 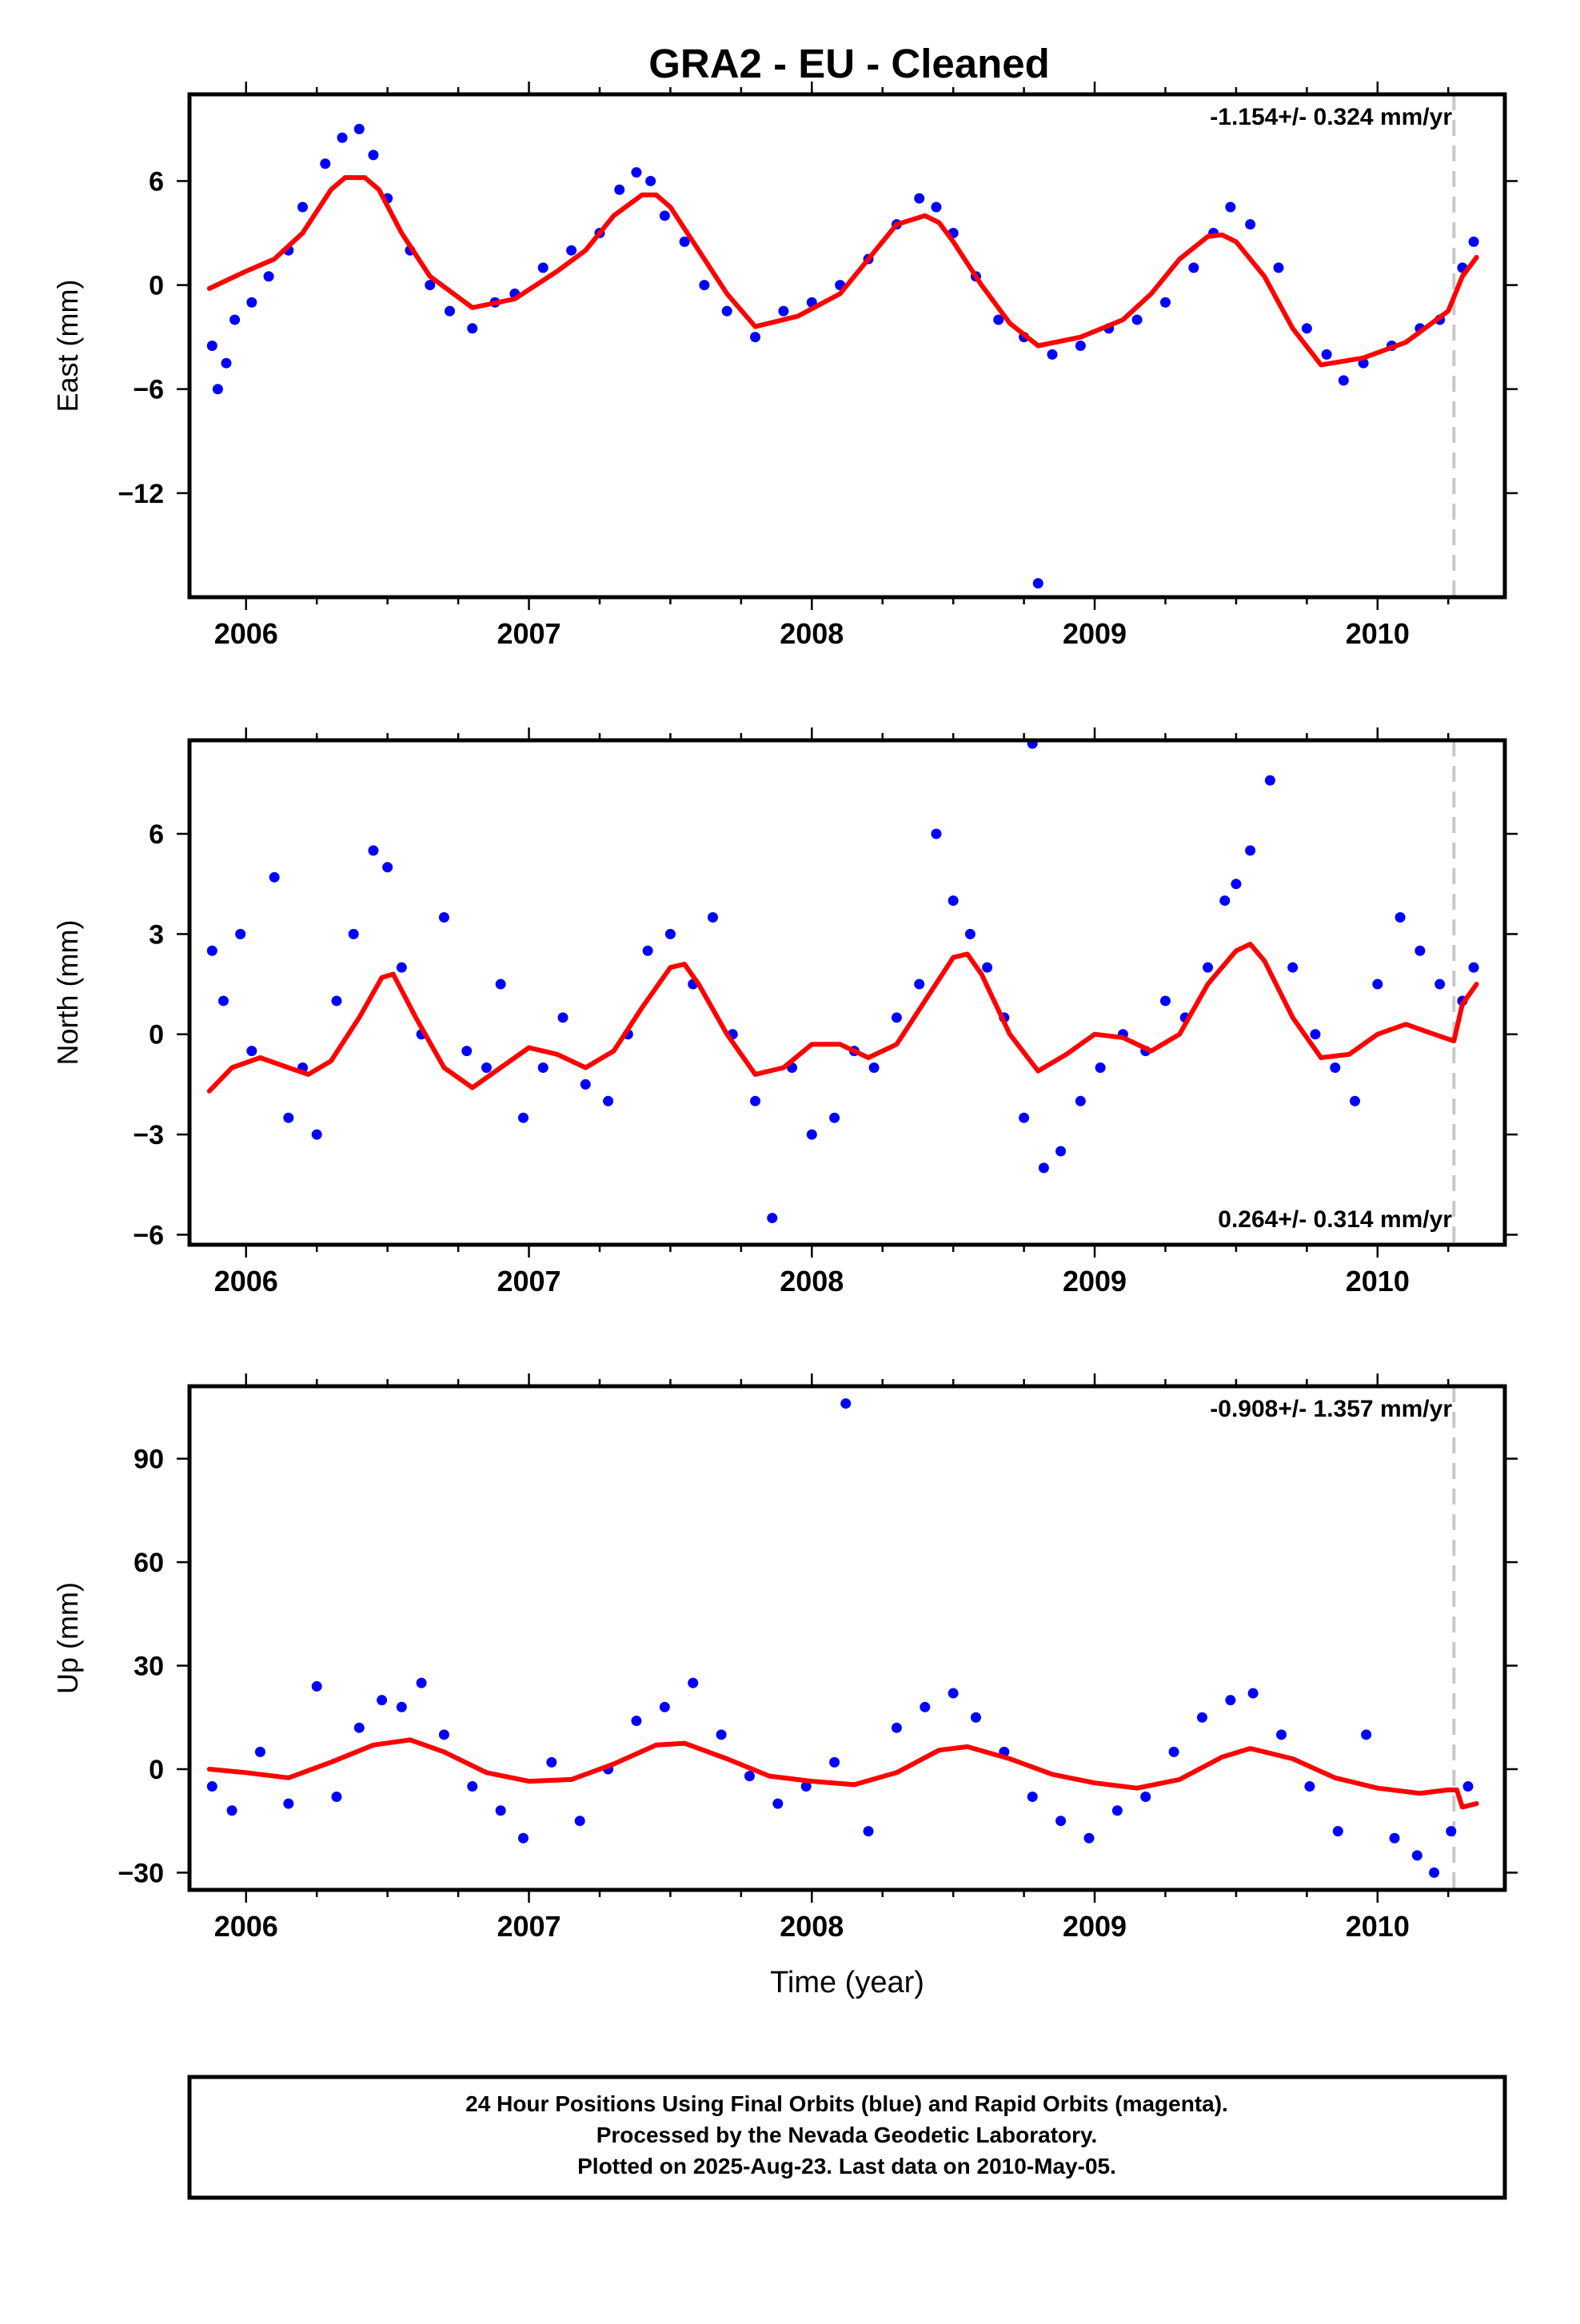 What do you see at coordinates (1335, 1219) in the screenshot?
I see `rate-label: 0.264+/- 0.314 mm/yr` at bounding box center [1335, 1219].